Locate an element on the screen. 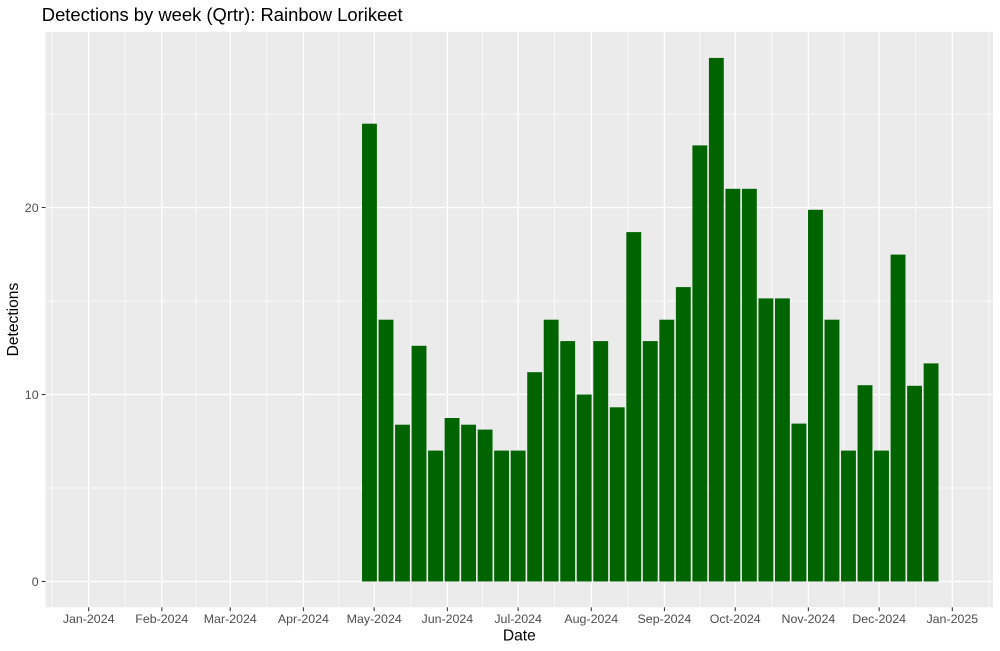 This screenshot has height=651, width=1000. svg-text: 10 is located at coordinates (32, 395).